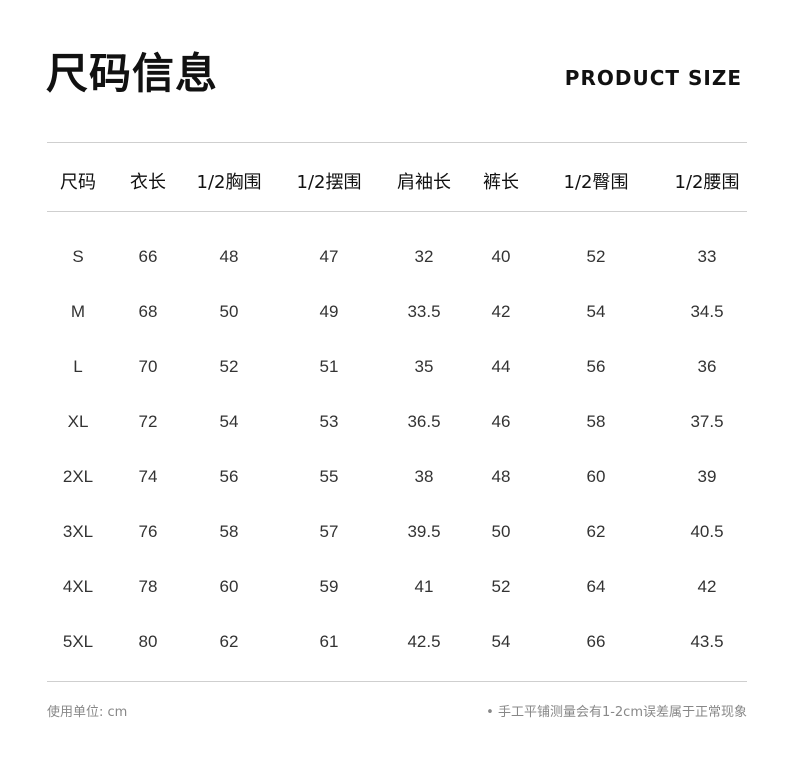 This screenshot has height=759, width=790. I want to click on table-cell: 68, so click(148, 311).